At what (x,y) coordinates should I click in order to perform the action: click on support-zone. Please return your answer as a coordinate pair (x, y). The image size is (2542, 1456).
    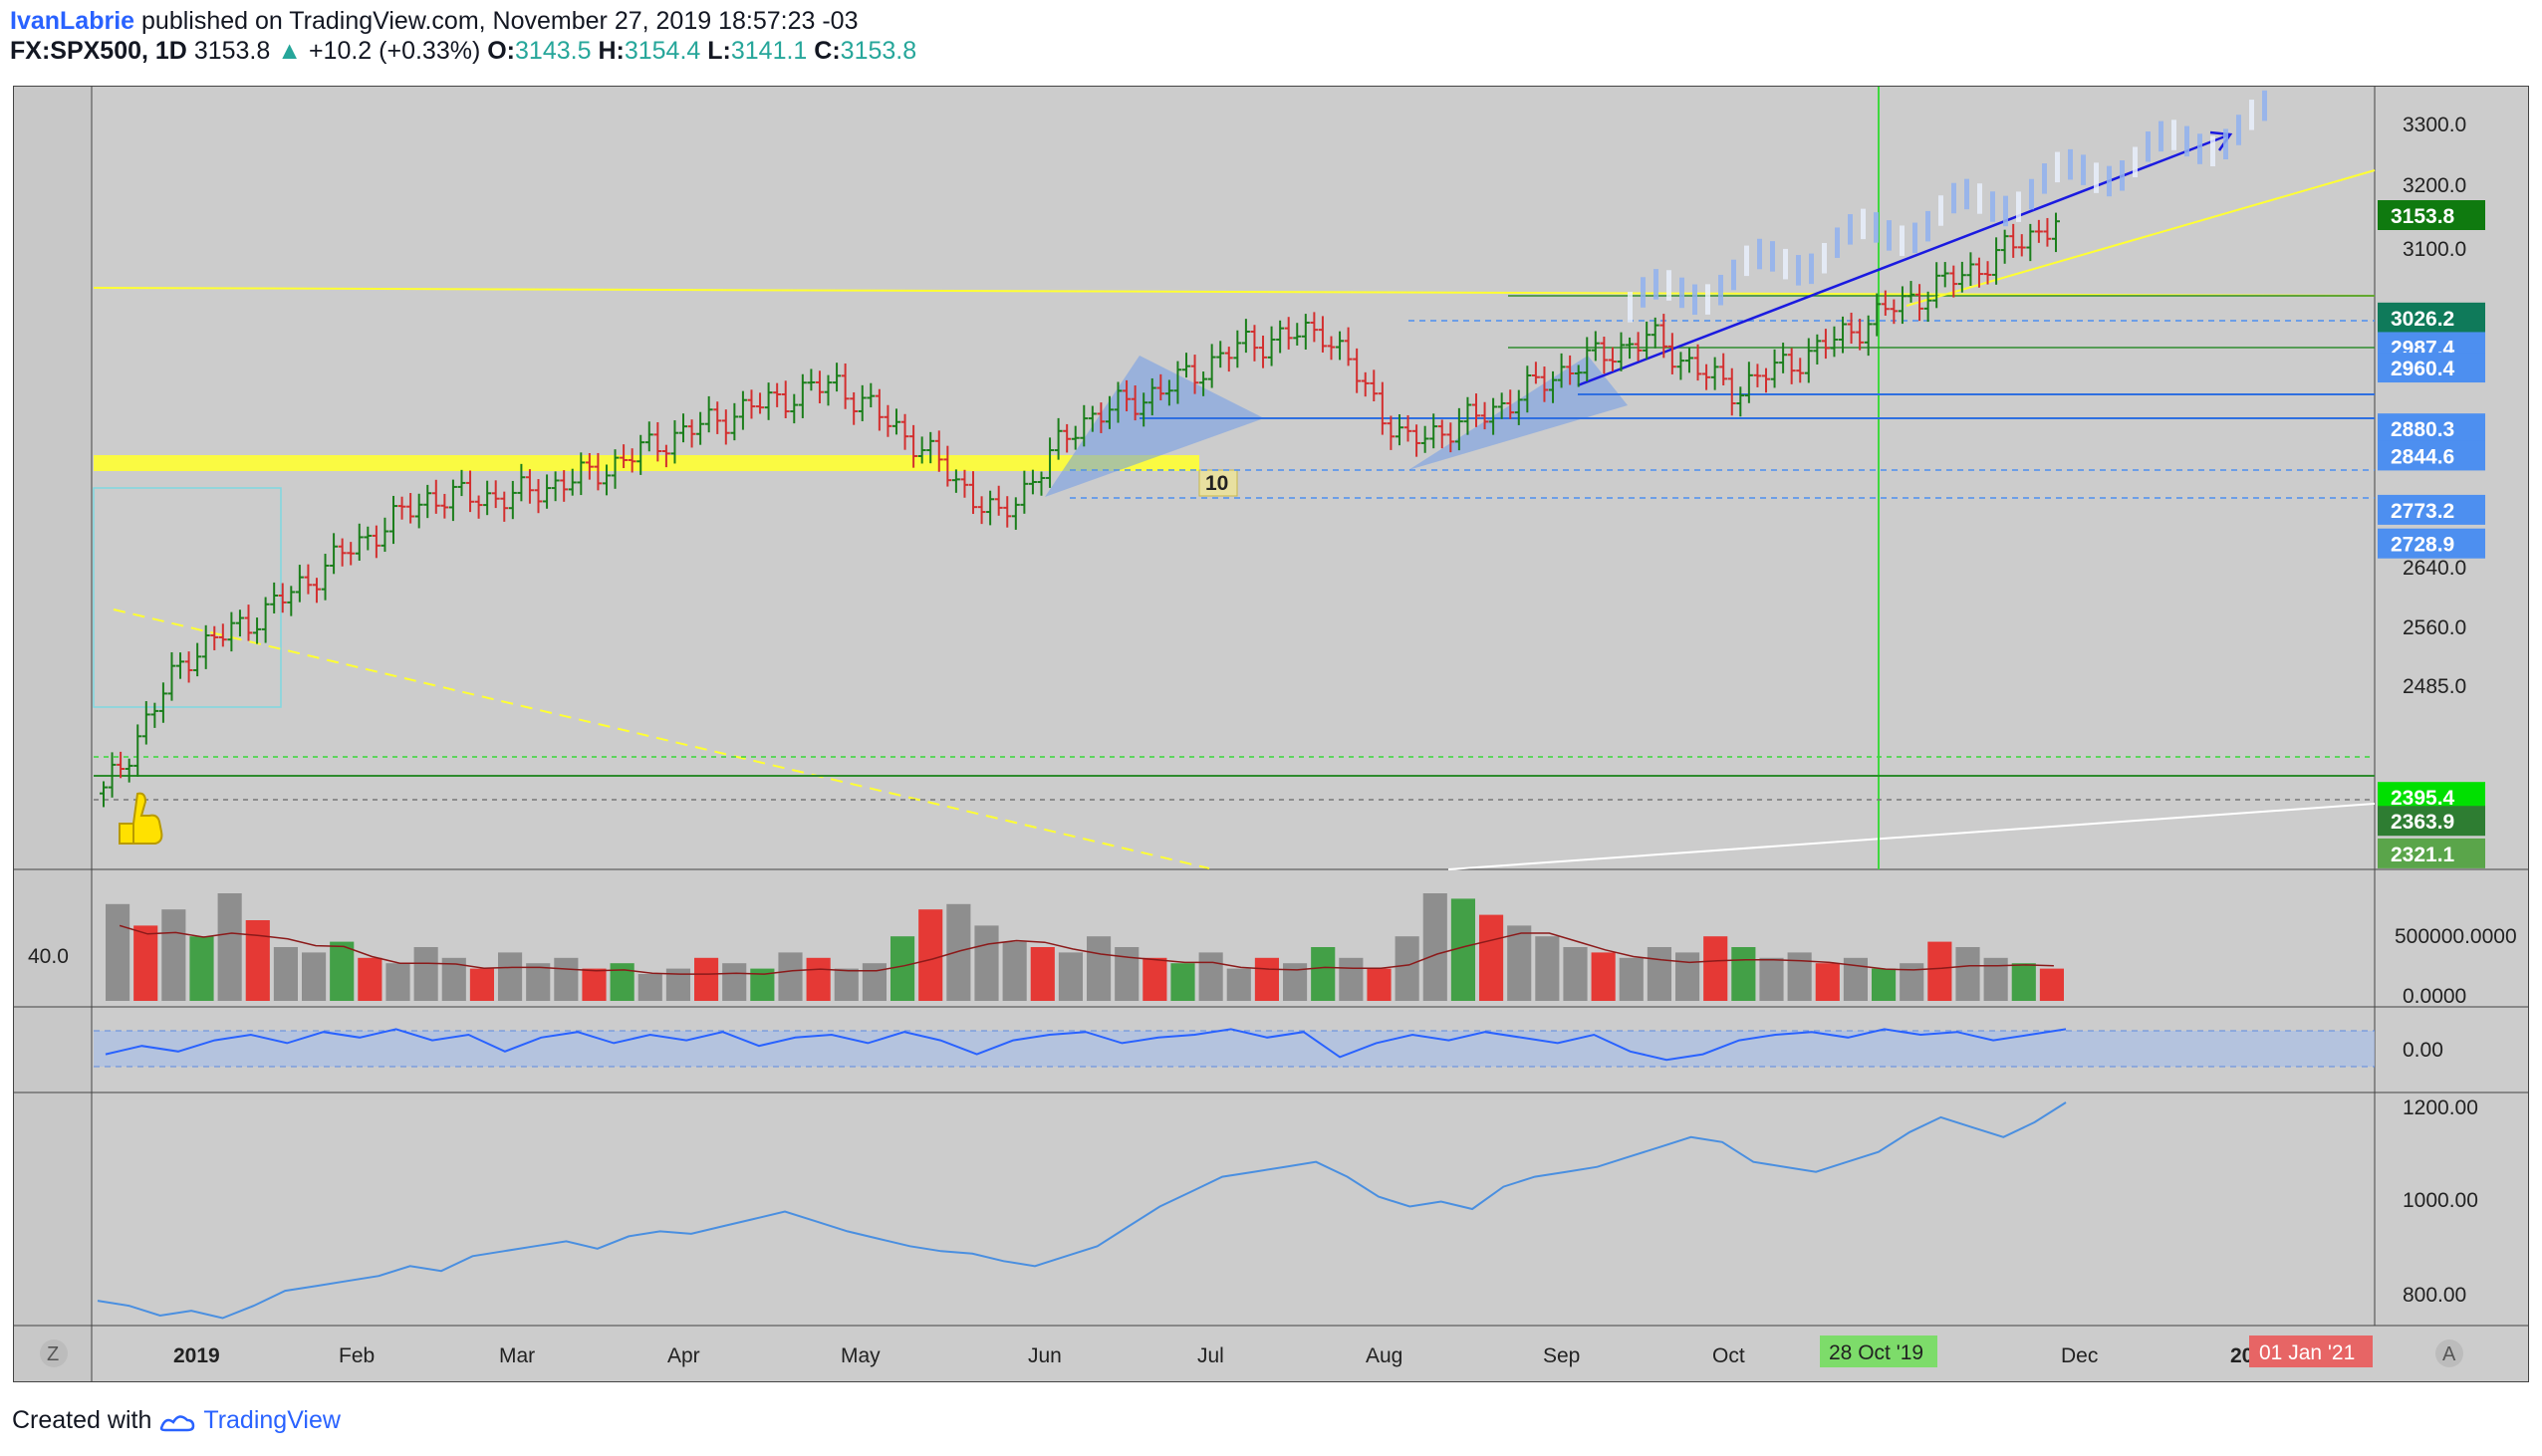
    Looking at the image, I should click on (646, 463).